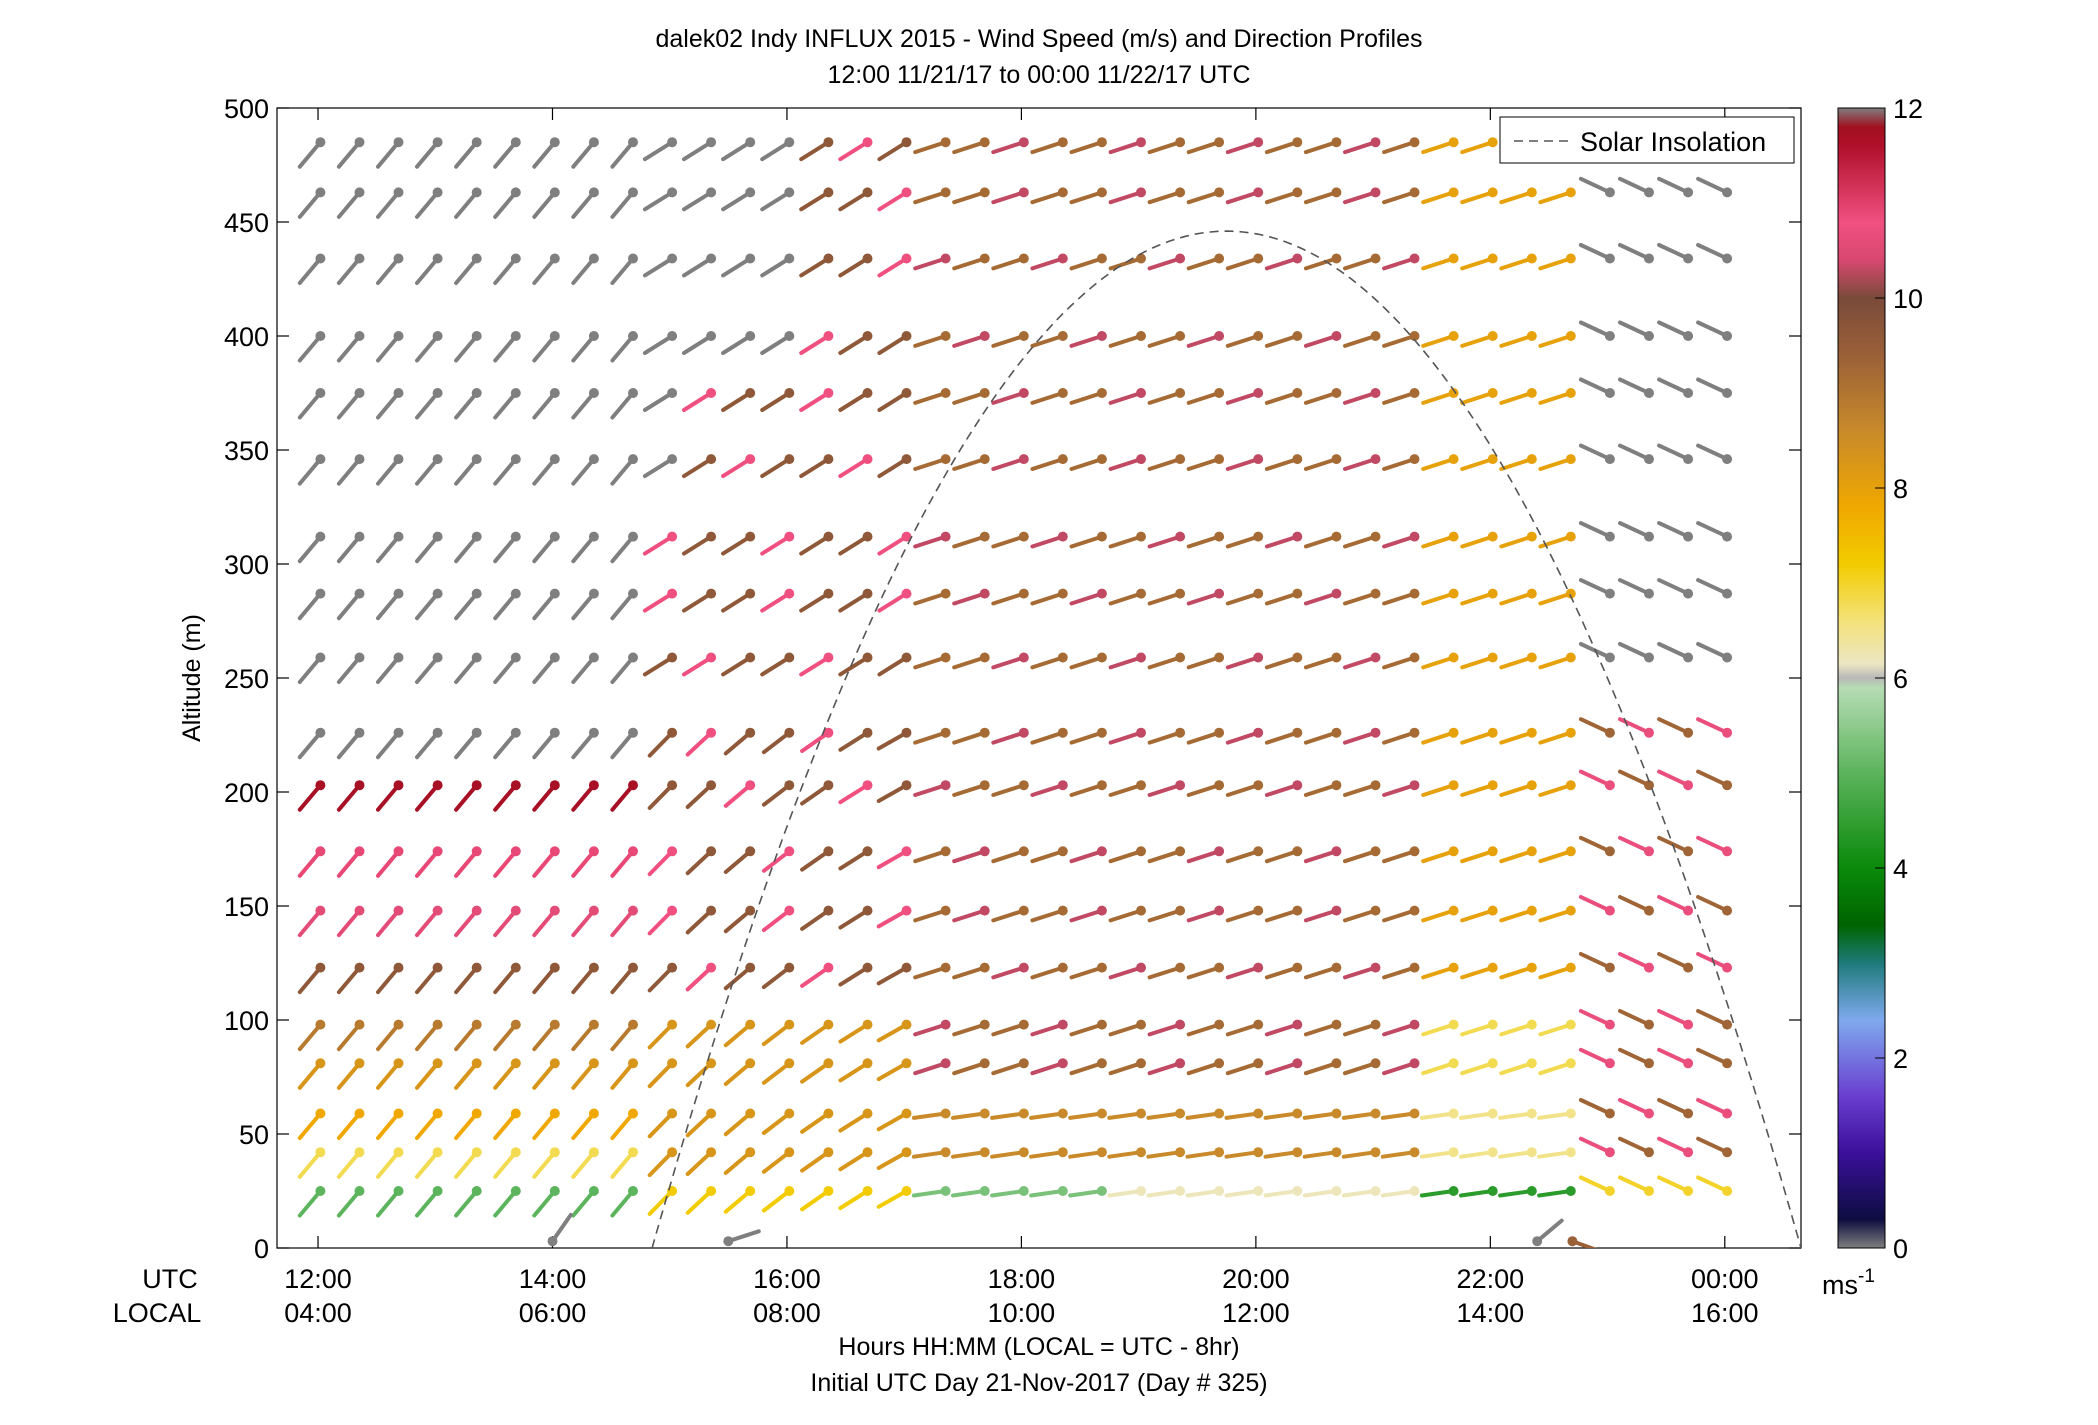 Image resolution: width=2098 pixels, height=1425 pixels. I want to click on x-tick-label-local: 16:00, so click(1725, 1313).